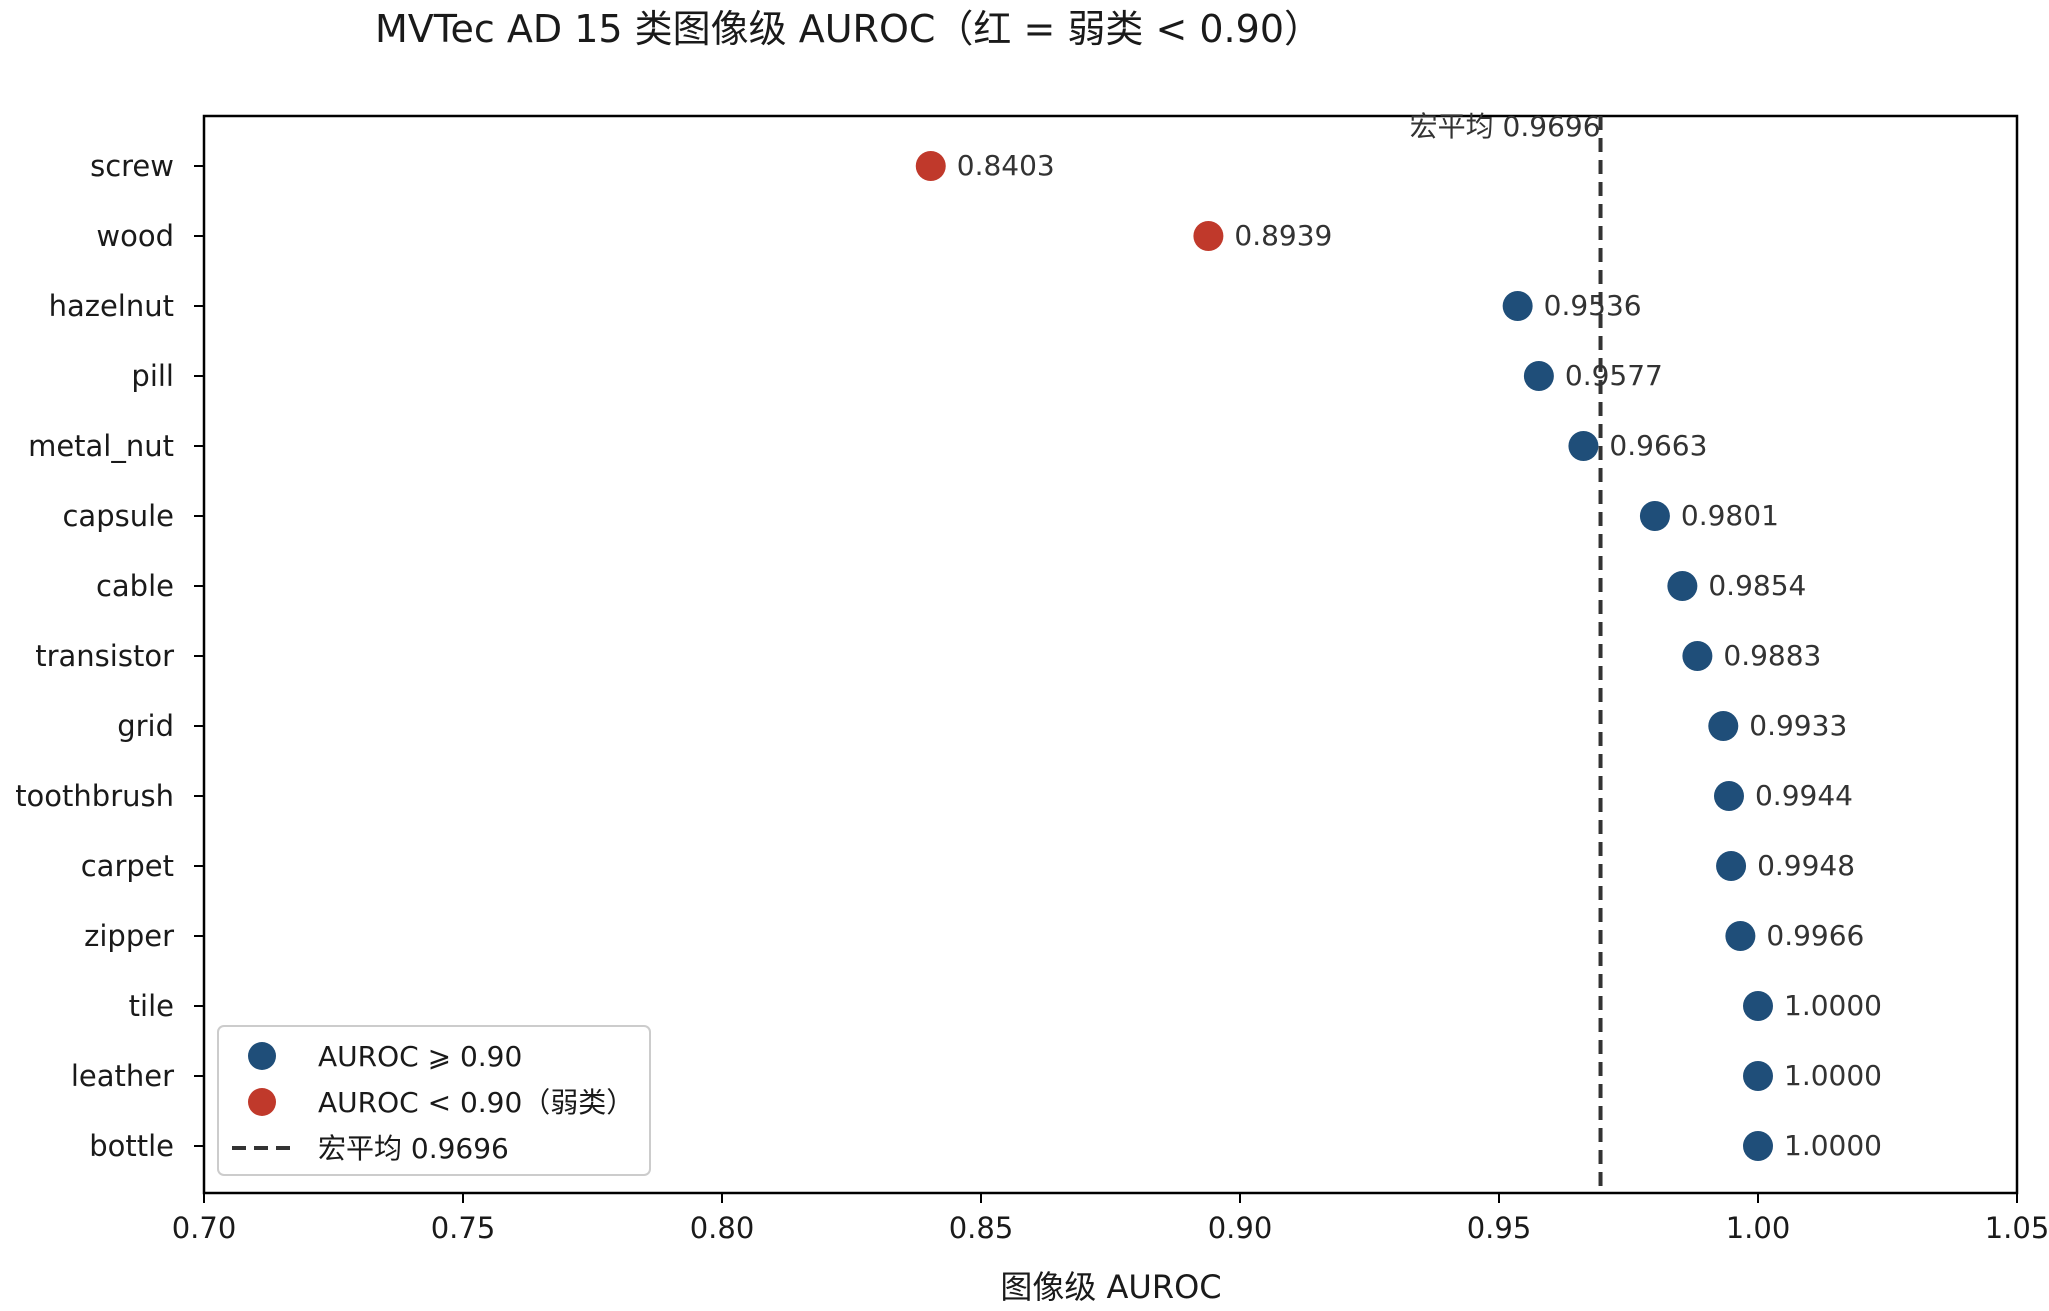 This screenshot has width=2049, height=1311. Describe the element at coordinates (94, 796) in the screenshot. I see `y-tick-label: toothbrush` at that location.